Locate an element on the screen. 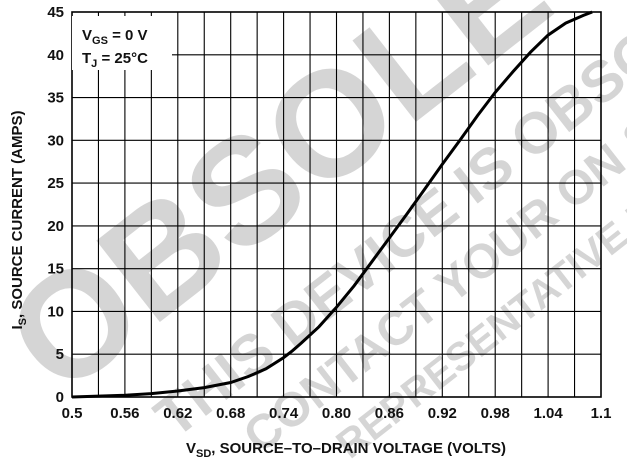 Image resolution: width=627 pixels, height=464 pixels. y-tick-label: 15 is located at coordinates (55, 269).